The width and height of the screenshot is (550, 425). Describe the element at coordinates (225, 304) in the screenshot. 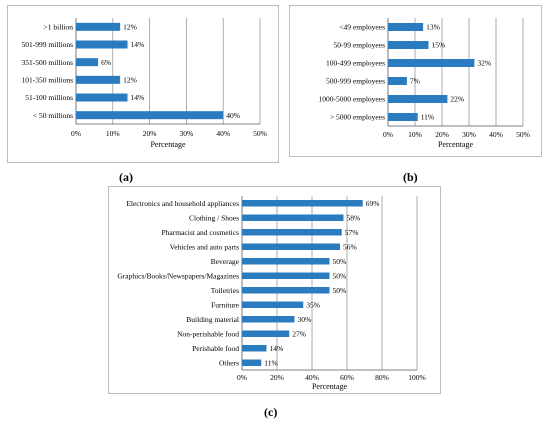

I see `category-label-c: Furniture` at that location.